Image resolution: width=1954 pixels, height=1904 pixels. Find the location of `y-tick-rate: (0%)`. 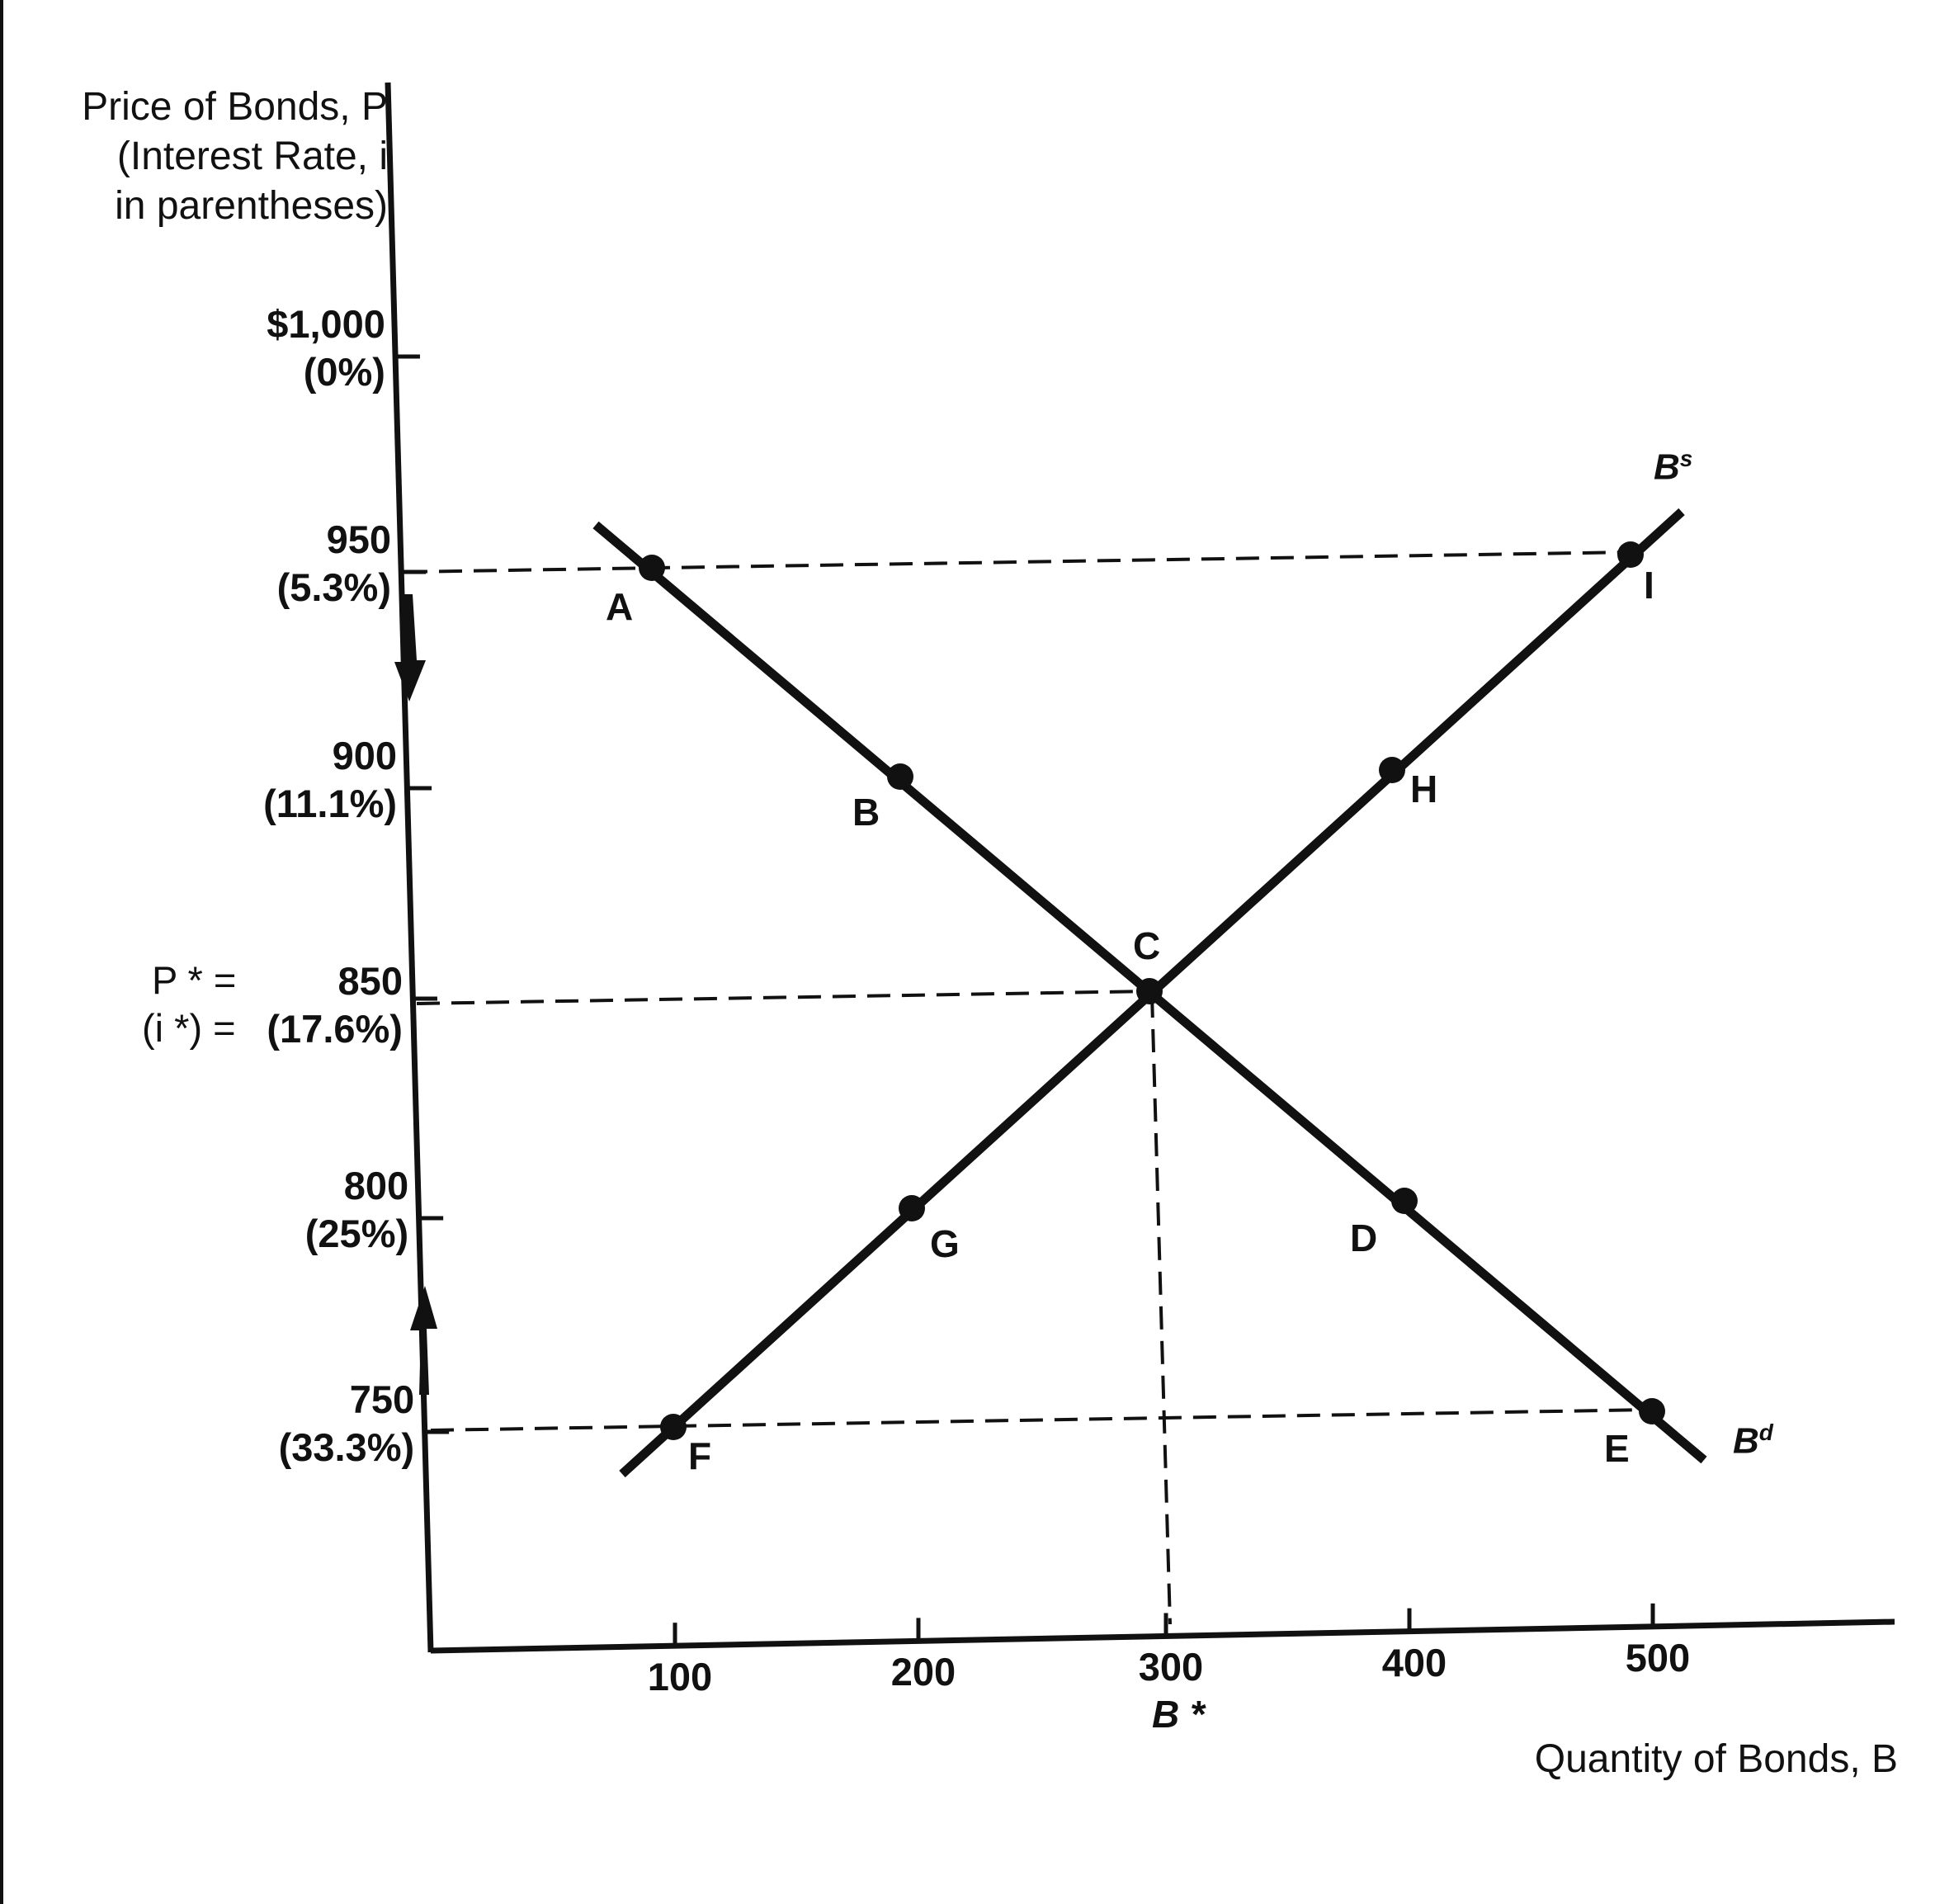

y-tick-rate: (0%) is located at coordinates (344, 372).